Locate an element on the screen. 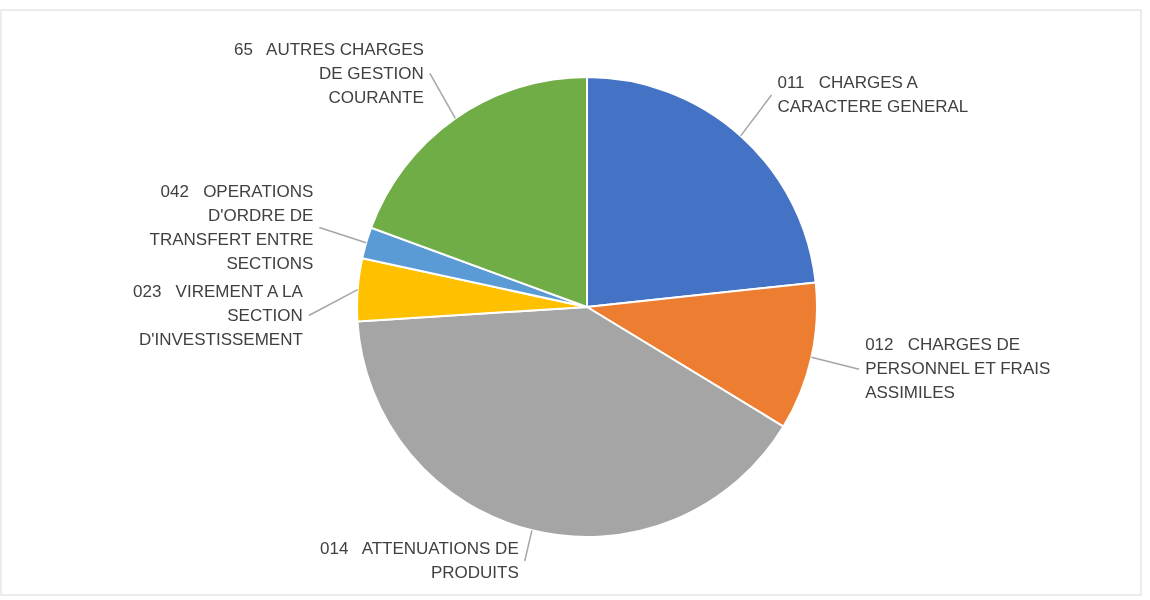 This screenshot has height=600, width=1150. slice-label: 023 VIREMENT A LA SECTION D'INVESTISSEMENT is located at coordinates (218, 315).